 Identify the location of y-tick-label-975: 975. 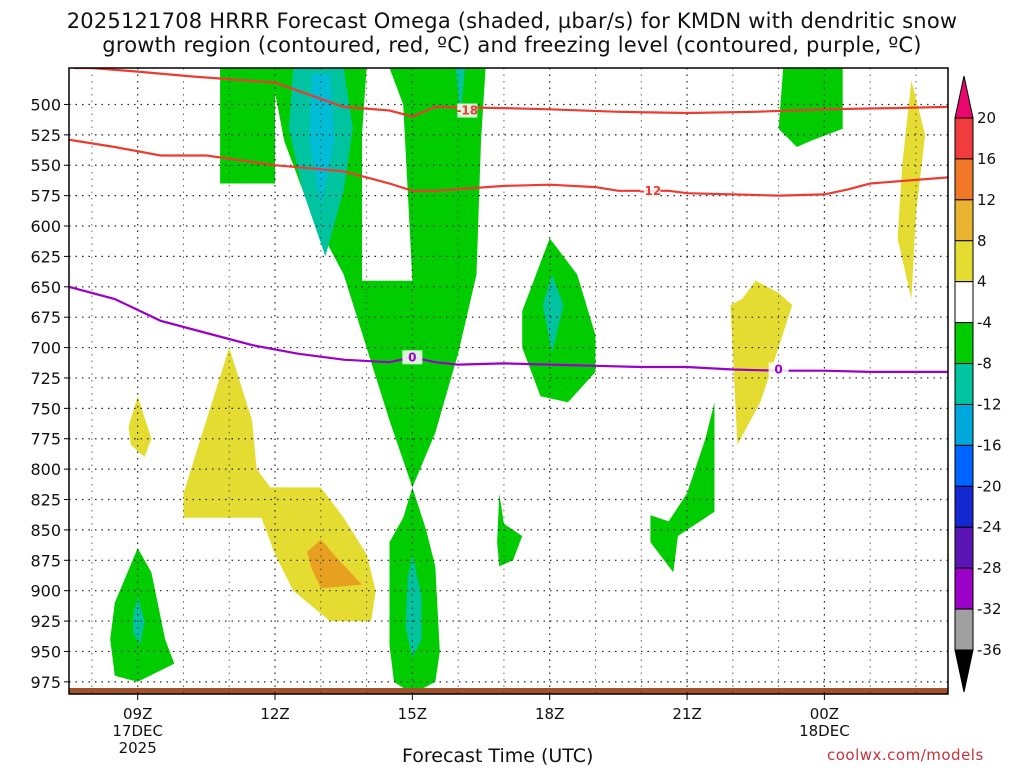
(45, 682).